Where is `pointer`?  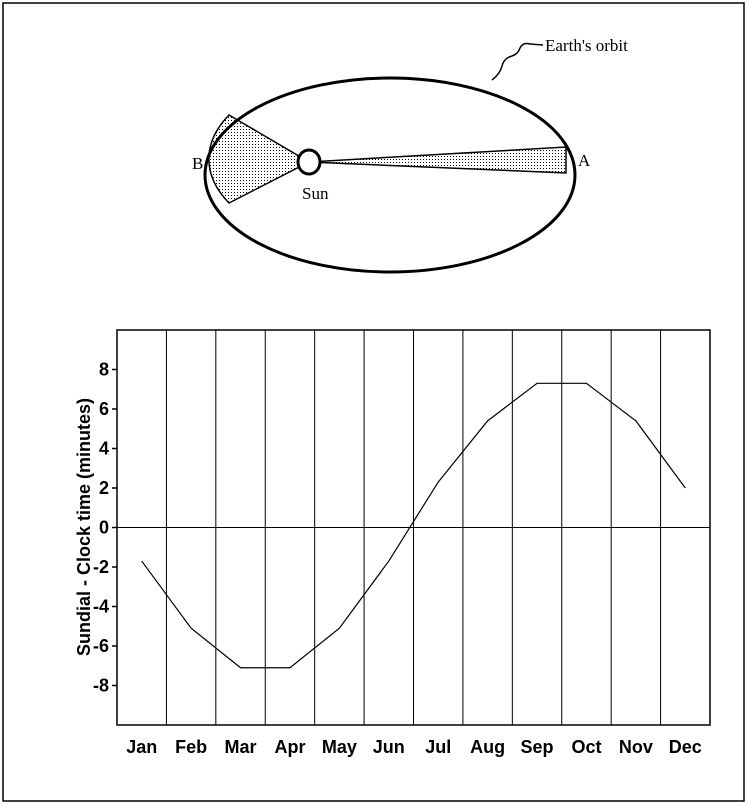 pointer is located at coordinates (517, 61).